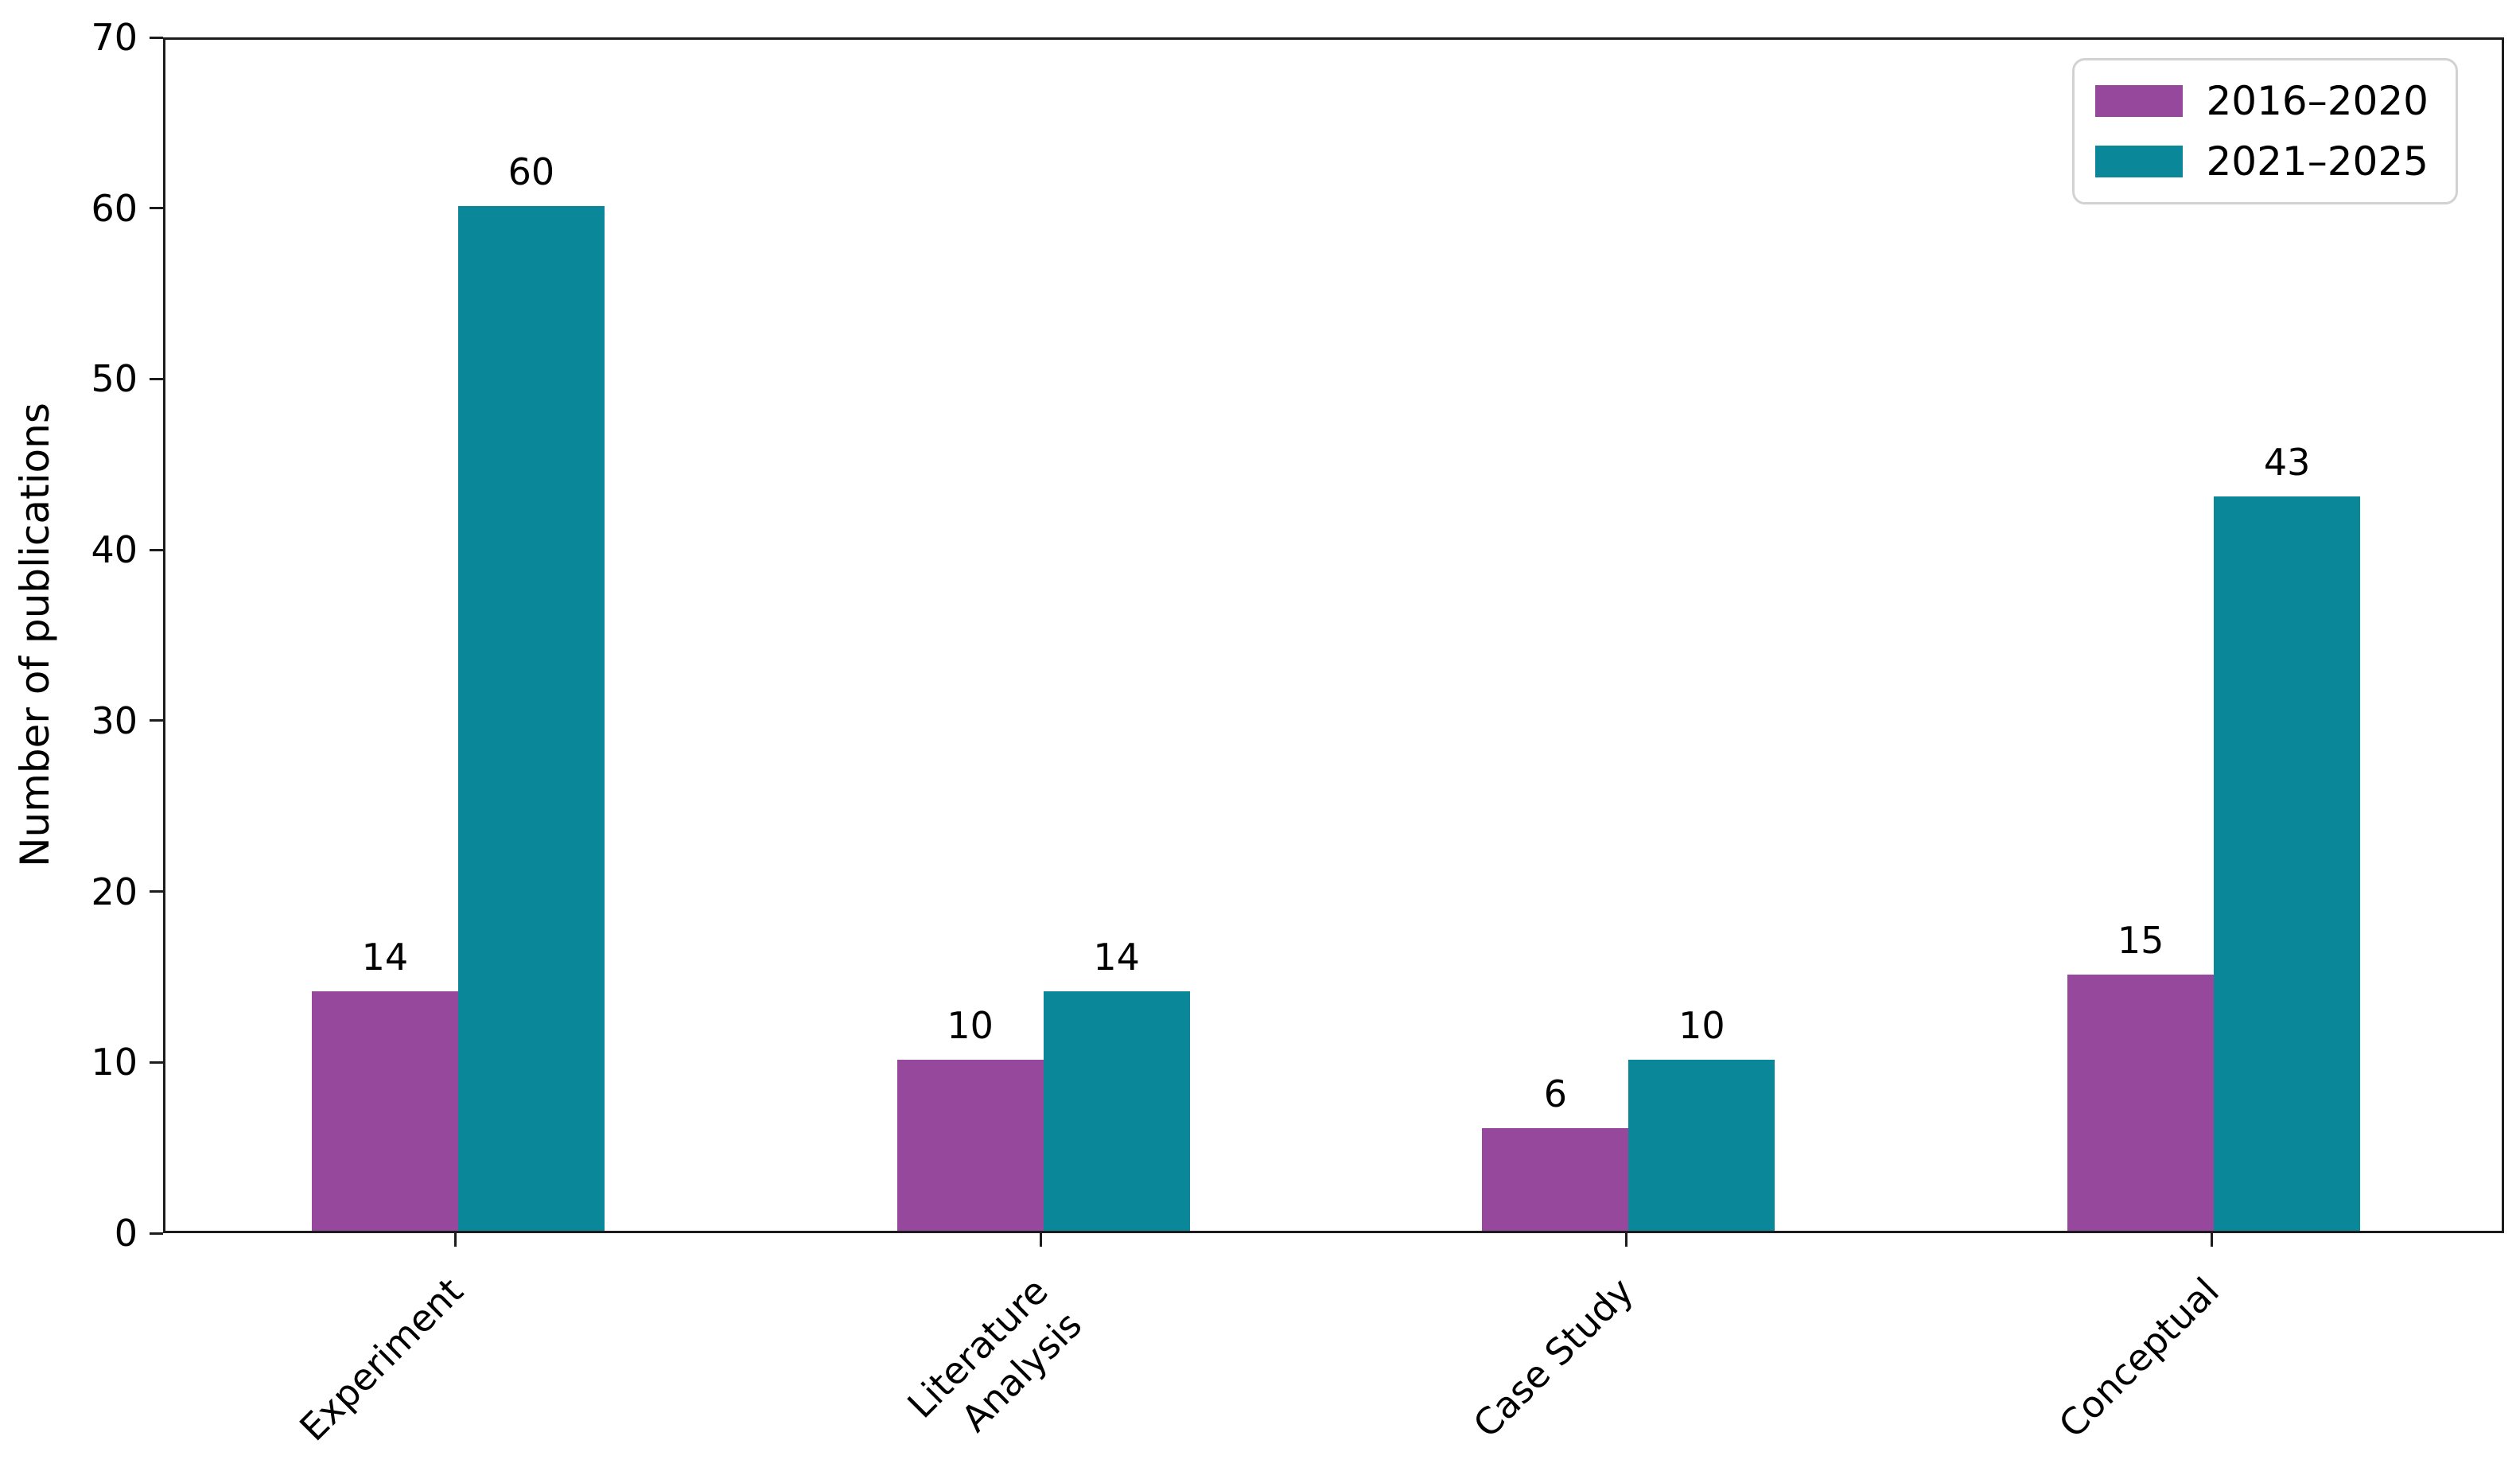 Image resolution: width=2520 pixels, height=1479 pixels. I want to click on bar-value-label-2021-2025-experiment: 60, so click(531, 171).